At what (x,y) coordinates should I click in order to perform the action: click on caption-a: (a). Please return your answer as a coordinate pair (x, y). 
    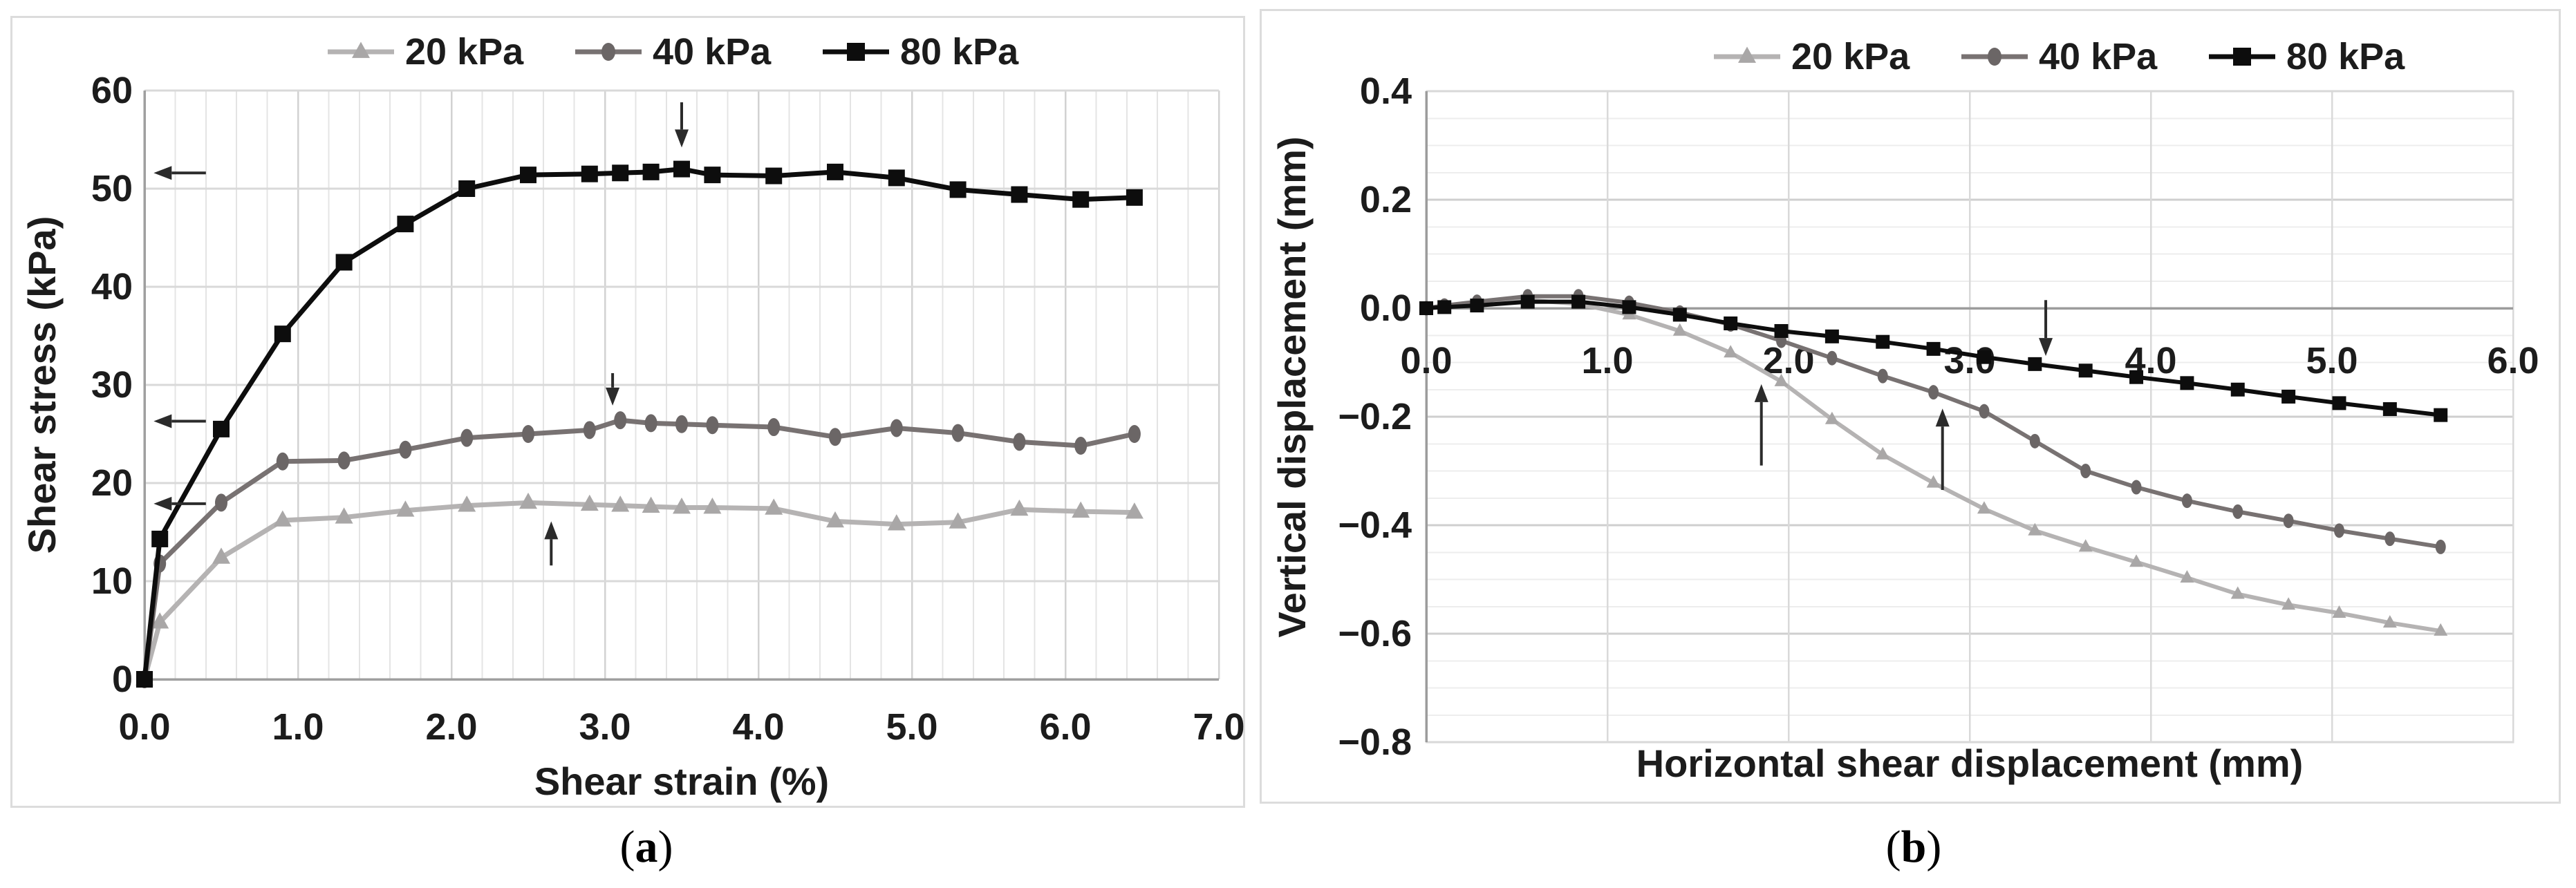
    Looking at the image, I should click on (646, 847).